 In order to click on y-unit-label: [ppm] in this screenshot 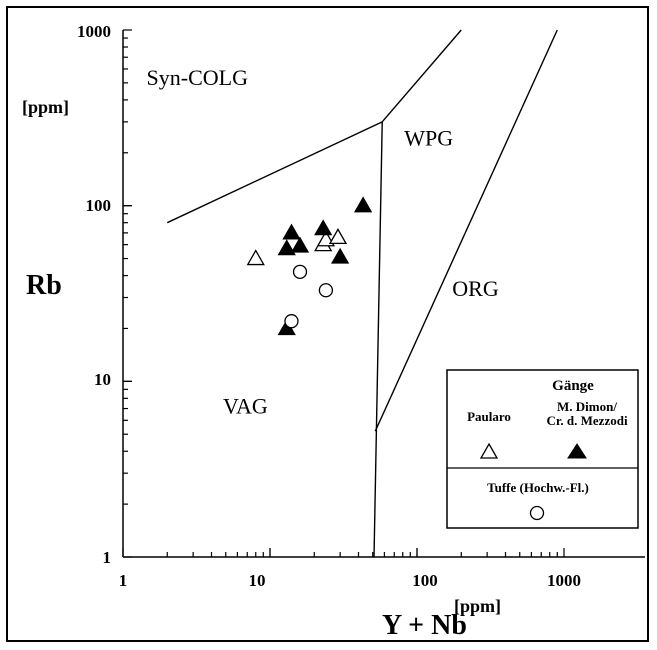, I will do `click(45, 107)`.